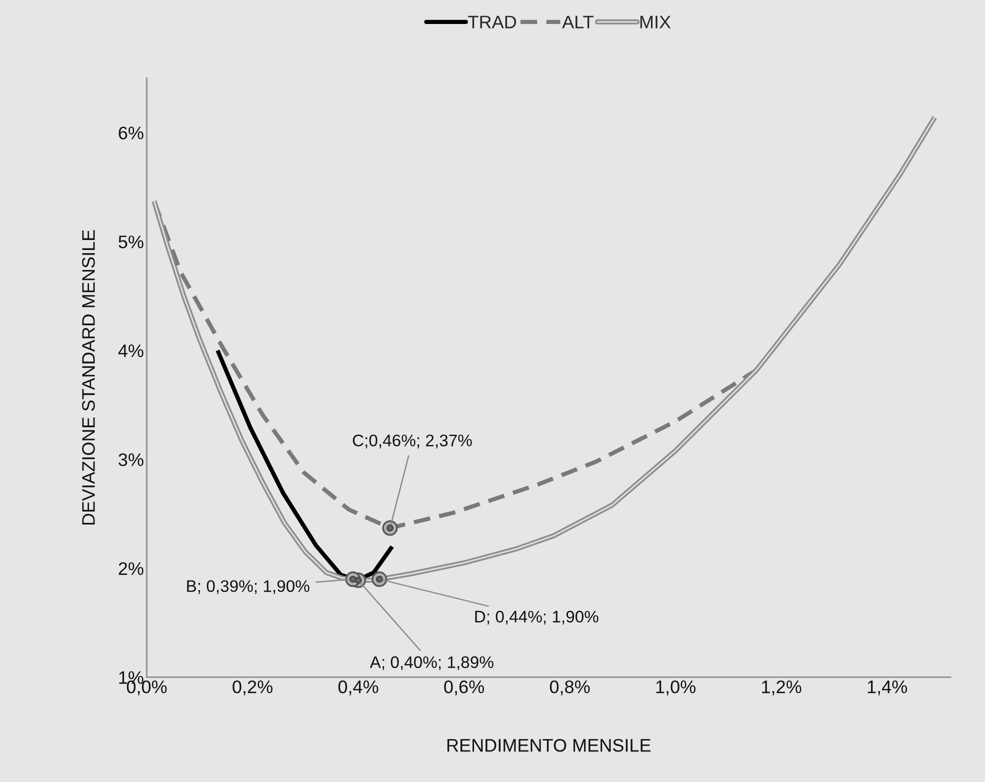 The width and height of the screenshot is (985, 782). I want to click on legend-label: MIX, so click(655, 22).